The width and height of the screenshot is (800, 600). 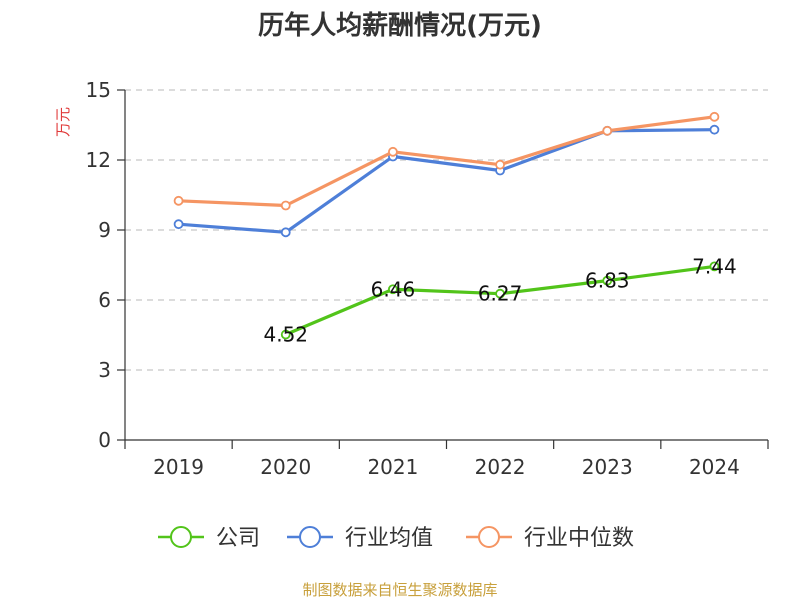 What do you see at coordinates (399, 590) in the screenshot?
I see `source-note: 制图数据来自恒生聚源数据库` at bounding box center [399, 590].